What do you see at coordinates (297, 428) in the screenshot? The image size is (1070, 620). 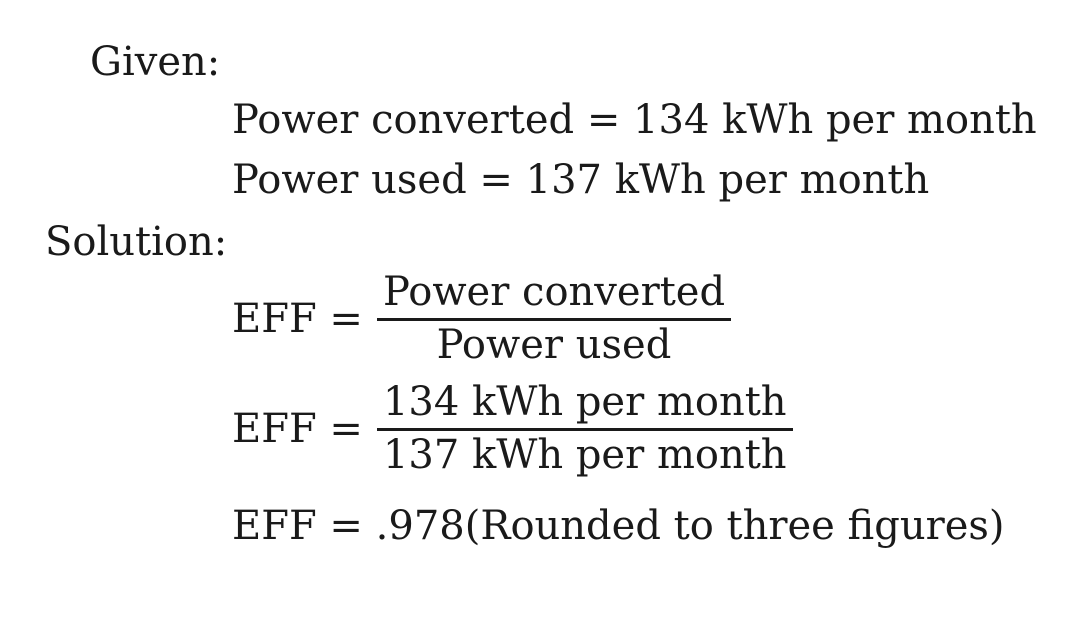 I see `equation-2-lhs: EFF =` at bounding box center [297, 428].